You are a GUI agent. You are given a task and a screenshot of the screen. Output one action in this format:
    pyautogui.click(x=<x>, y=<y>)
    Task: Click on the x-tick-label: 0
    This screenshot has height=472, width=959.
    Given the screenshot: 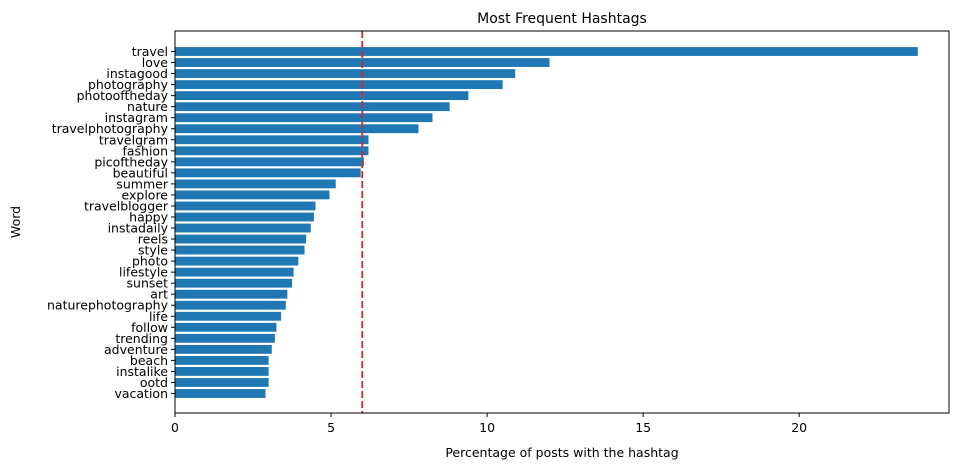 What is the action you would take?
    pyautogui.click(x=175, y=427)
    